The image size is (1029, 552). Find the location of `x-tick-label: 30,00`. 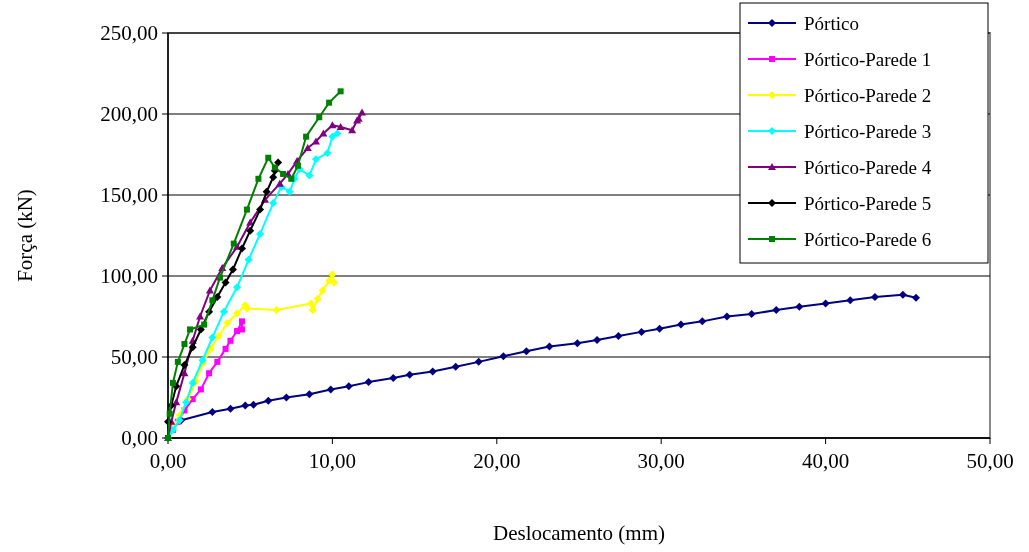

x-tick-label: 30,00 is located at coordinates (661, 461).